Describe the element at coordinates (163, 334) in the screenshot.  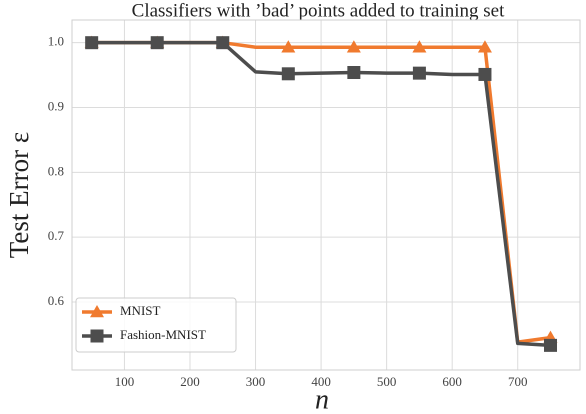
I see `legend-label: Fashion-MNIST` at that location.